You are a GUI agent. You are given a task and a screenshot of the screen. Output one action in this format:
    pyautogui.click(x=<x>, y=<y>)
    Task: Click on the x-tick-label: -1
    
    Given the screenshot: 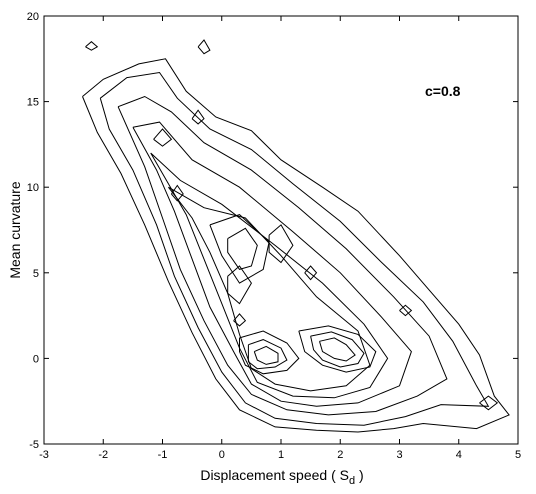 What is the action you would take?
    pyautogui.click(x=163, y=455)
    